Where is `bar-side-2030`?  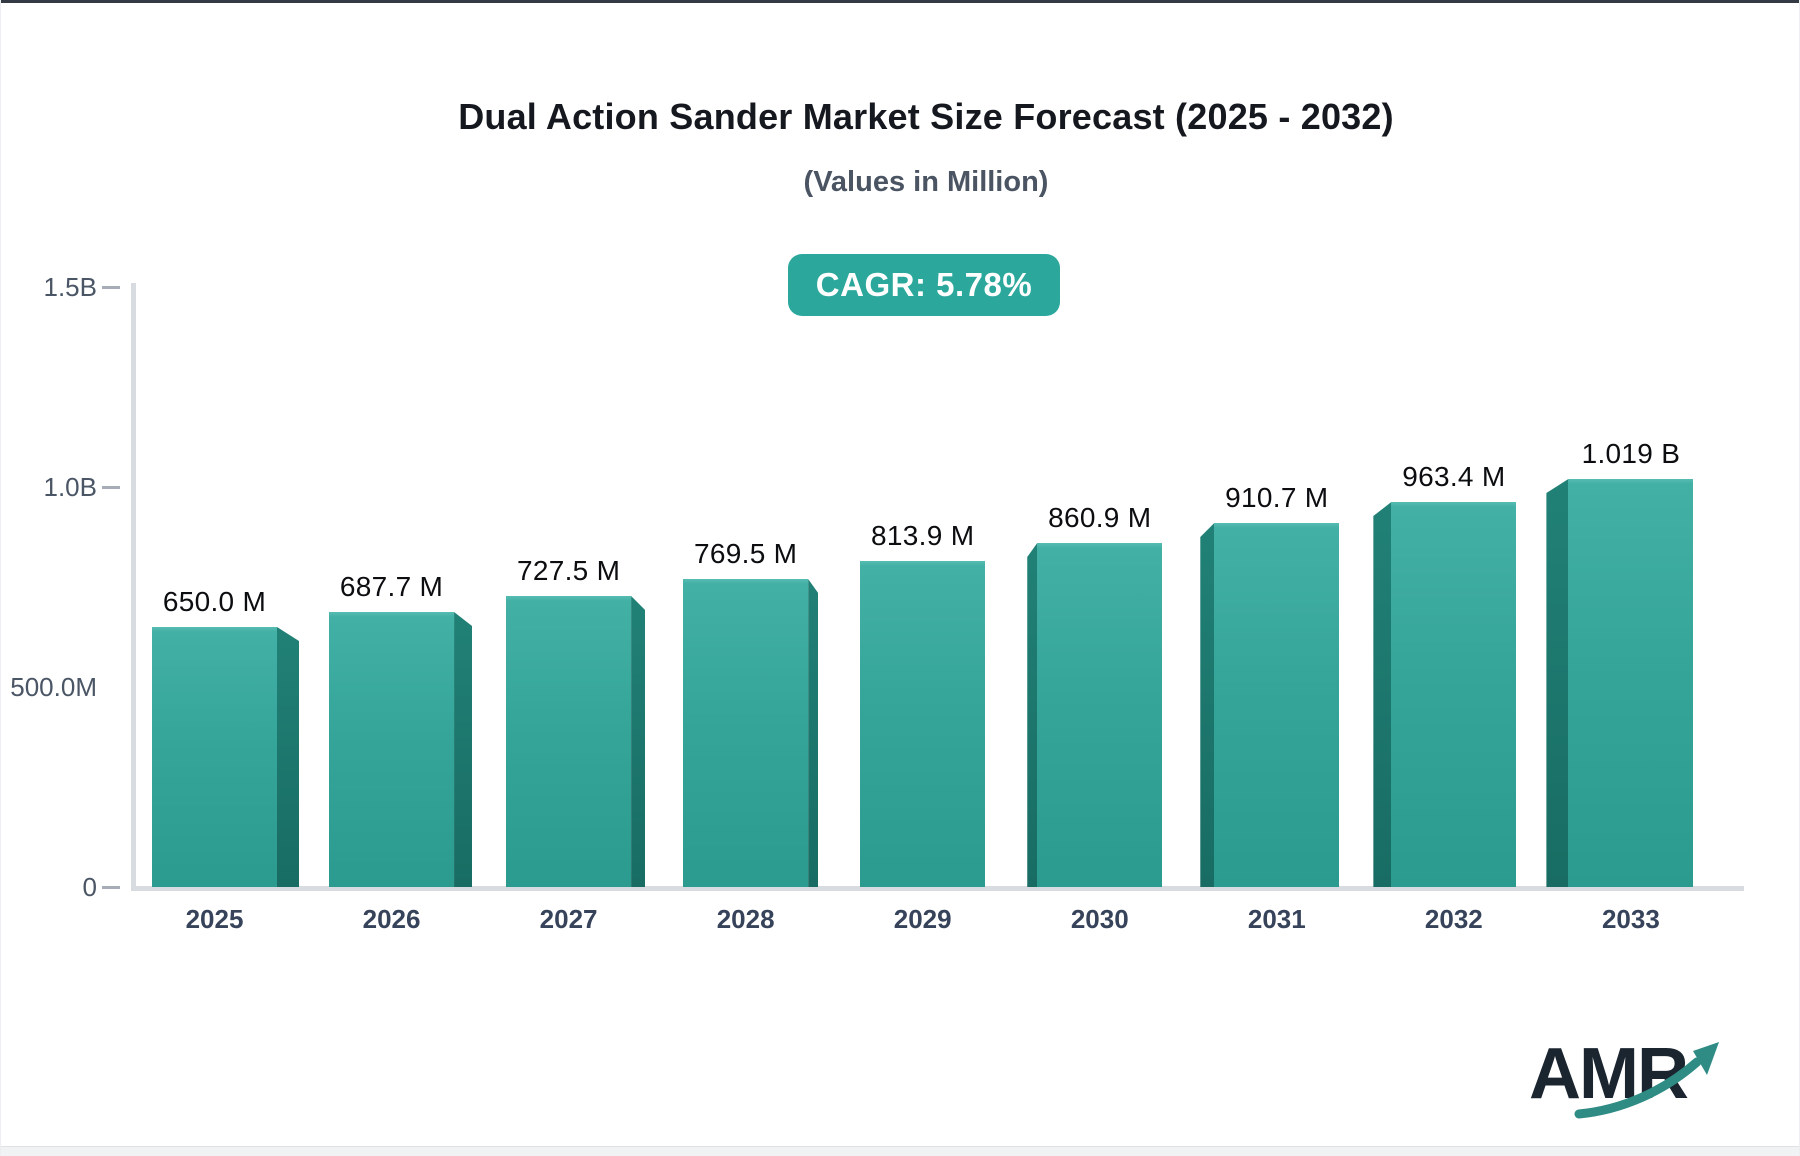 bar-side-2030 is located at coordinates (1032, 715).